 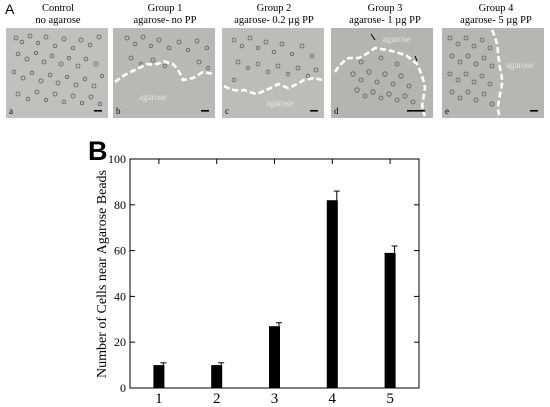 I want to click on x-tick-label: 1, so click(x=159, y=399).